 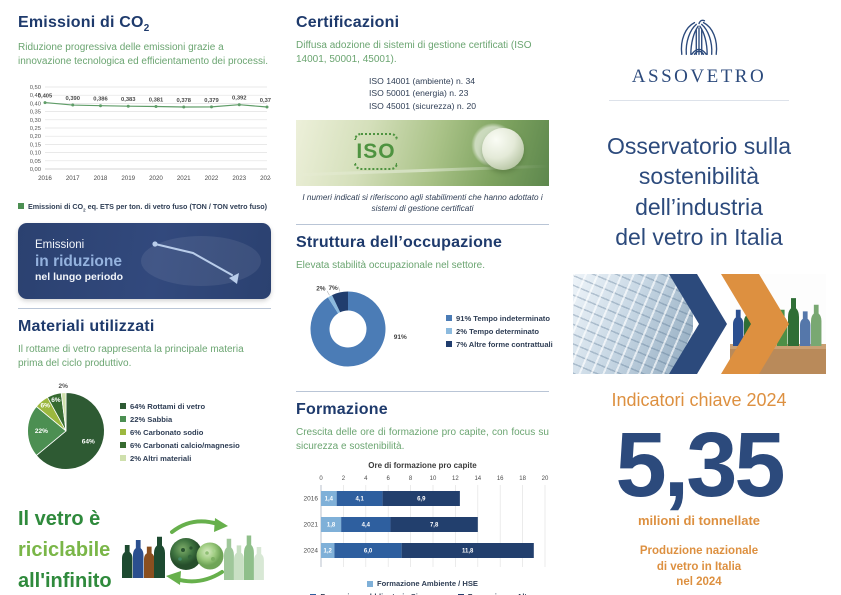 I want to click on legend-item: 2% Altri materiali, so click(x=180, y=458).